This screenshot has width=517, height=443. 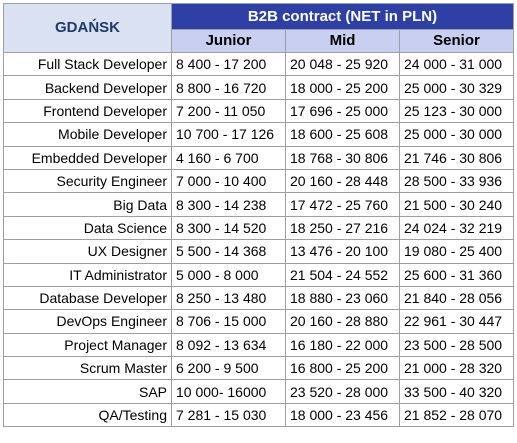 I want to click on junior-salary-cell: 8 300 - 14 238, so click(x=228, y=204).